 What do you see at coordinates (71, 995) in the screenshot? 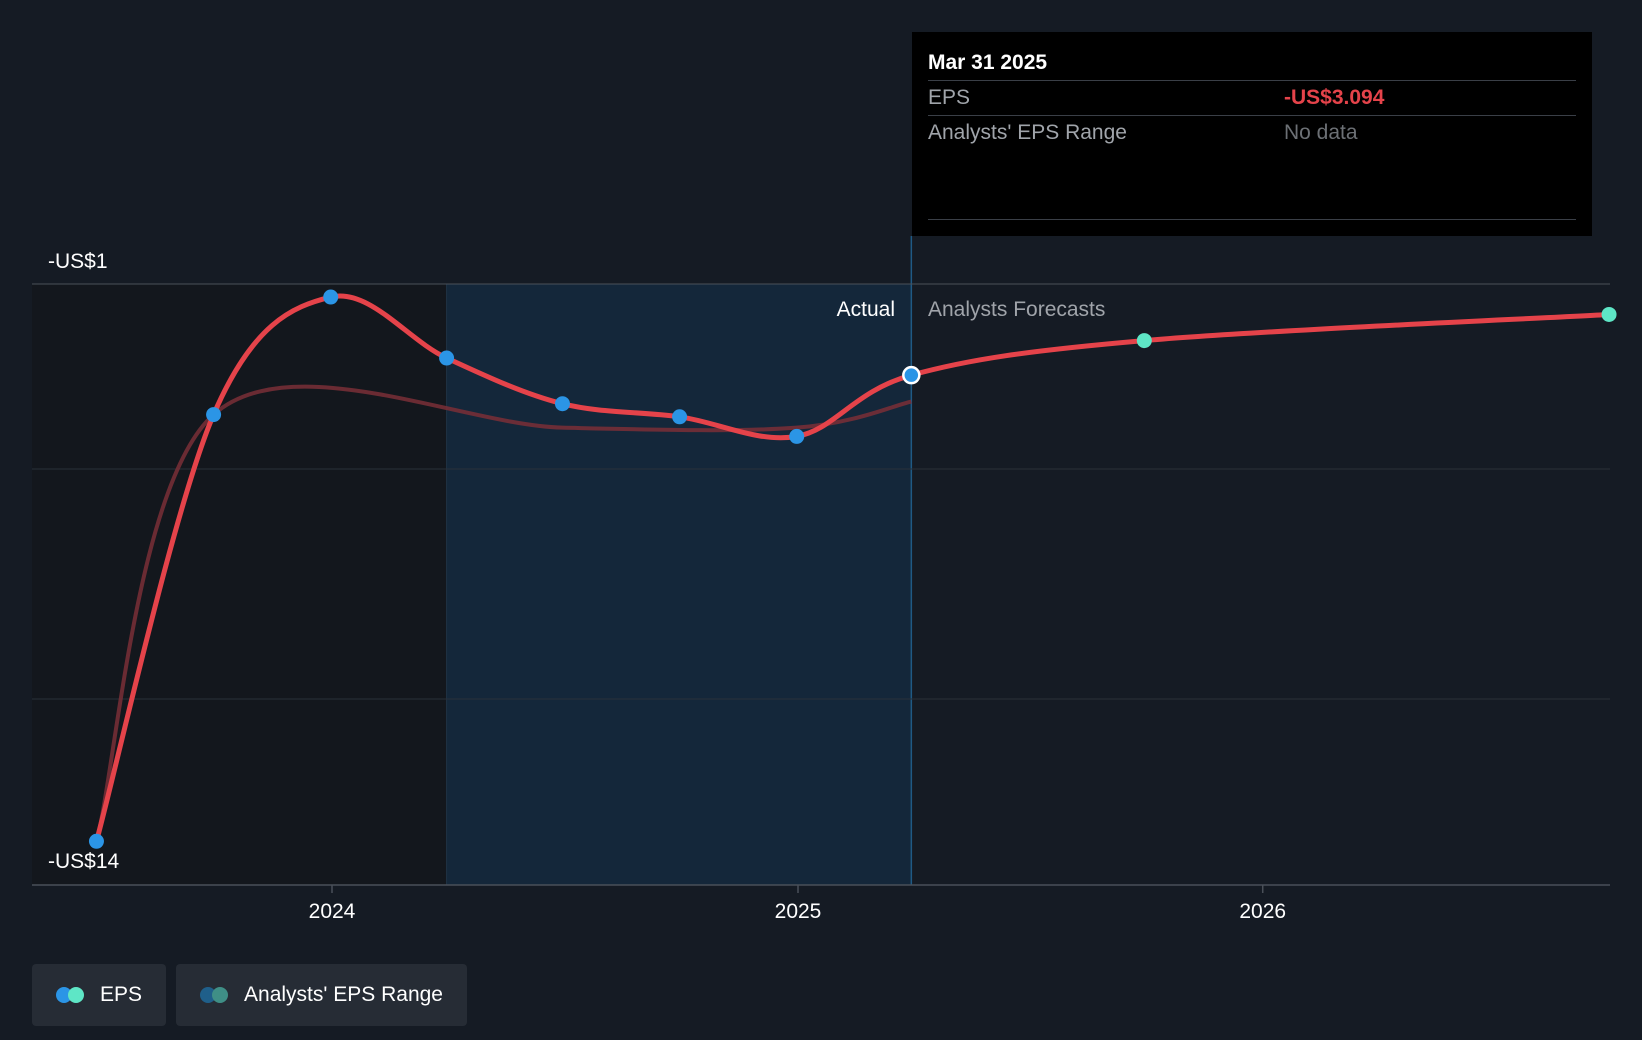
I see `eps-legend-icon` at bounding box center [71, 995].